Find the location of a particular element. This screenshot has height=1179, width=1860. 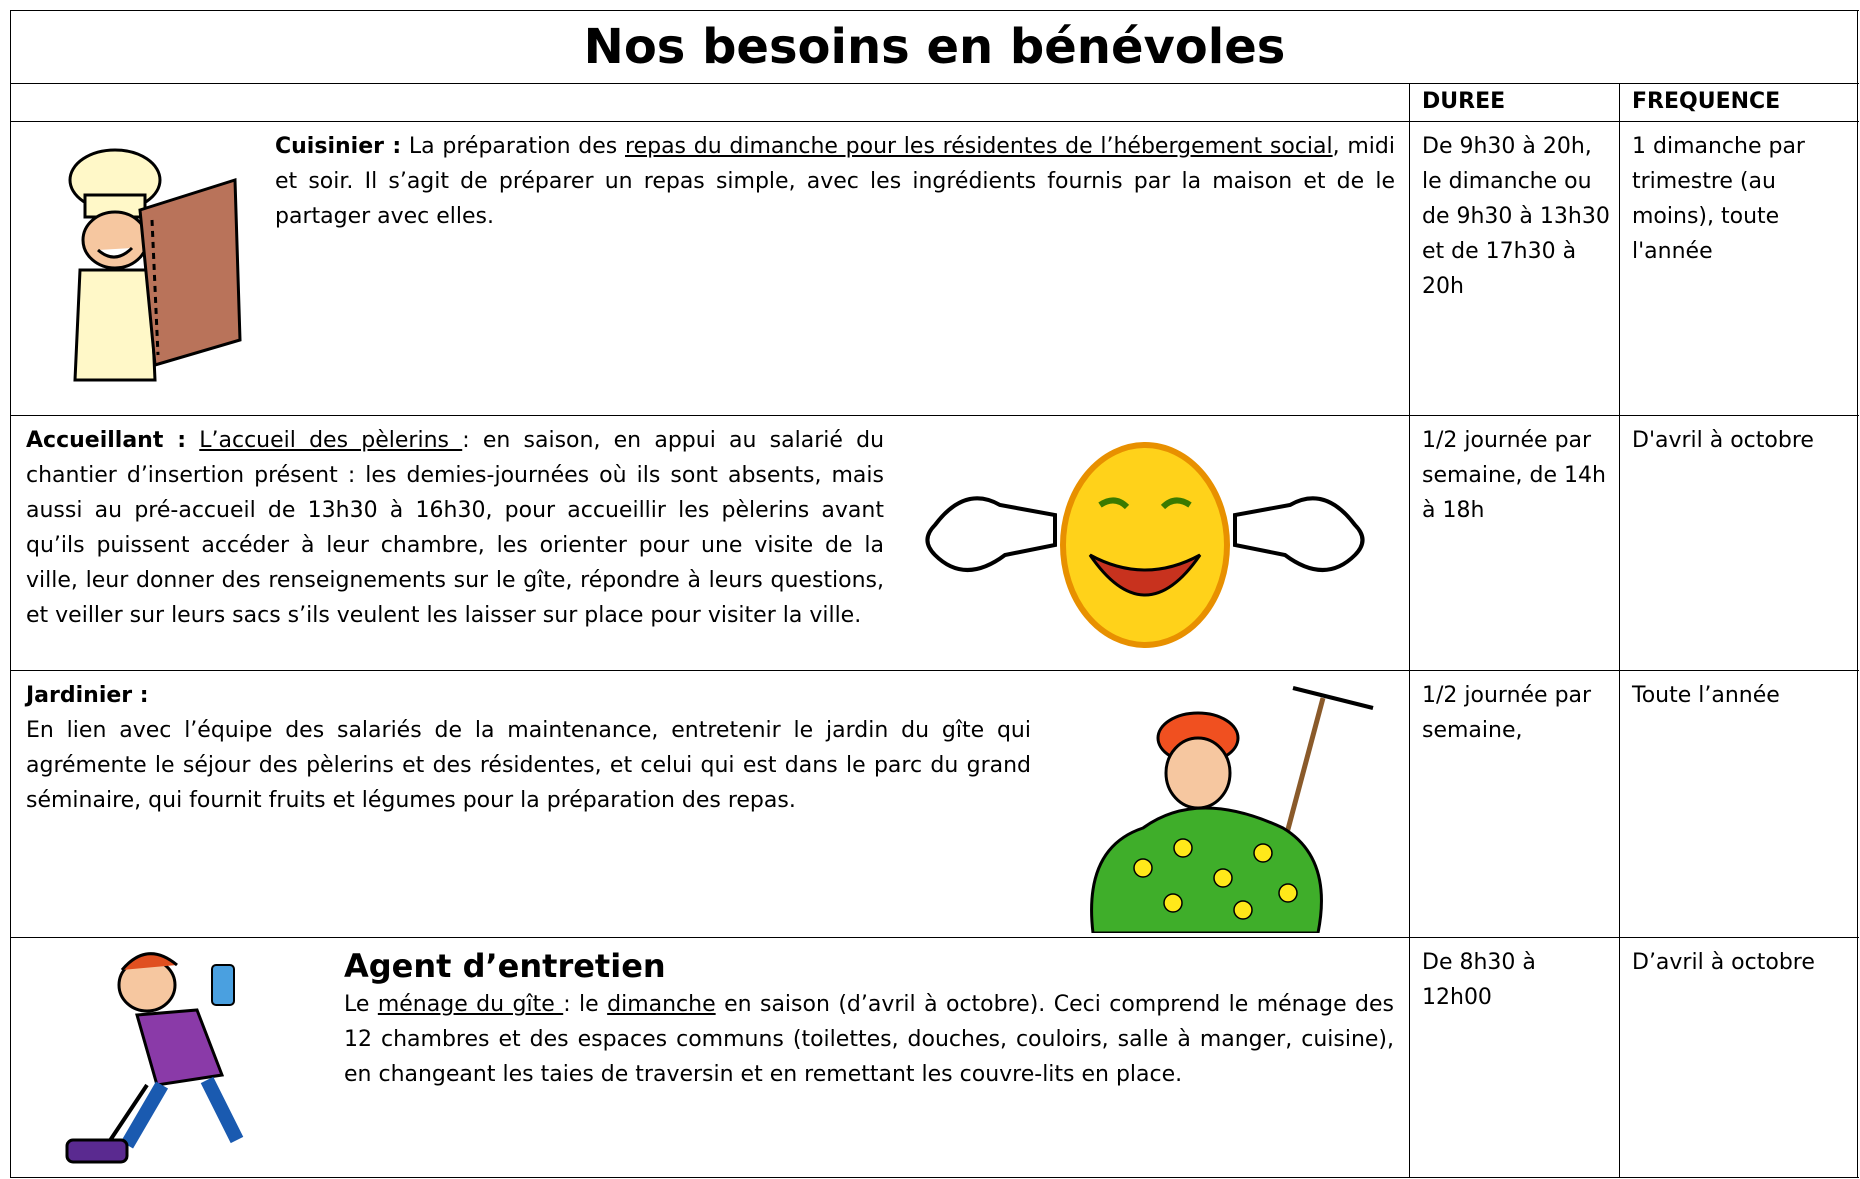

text is located at coordinates (192, 440).